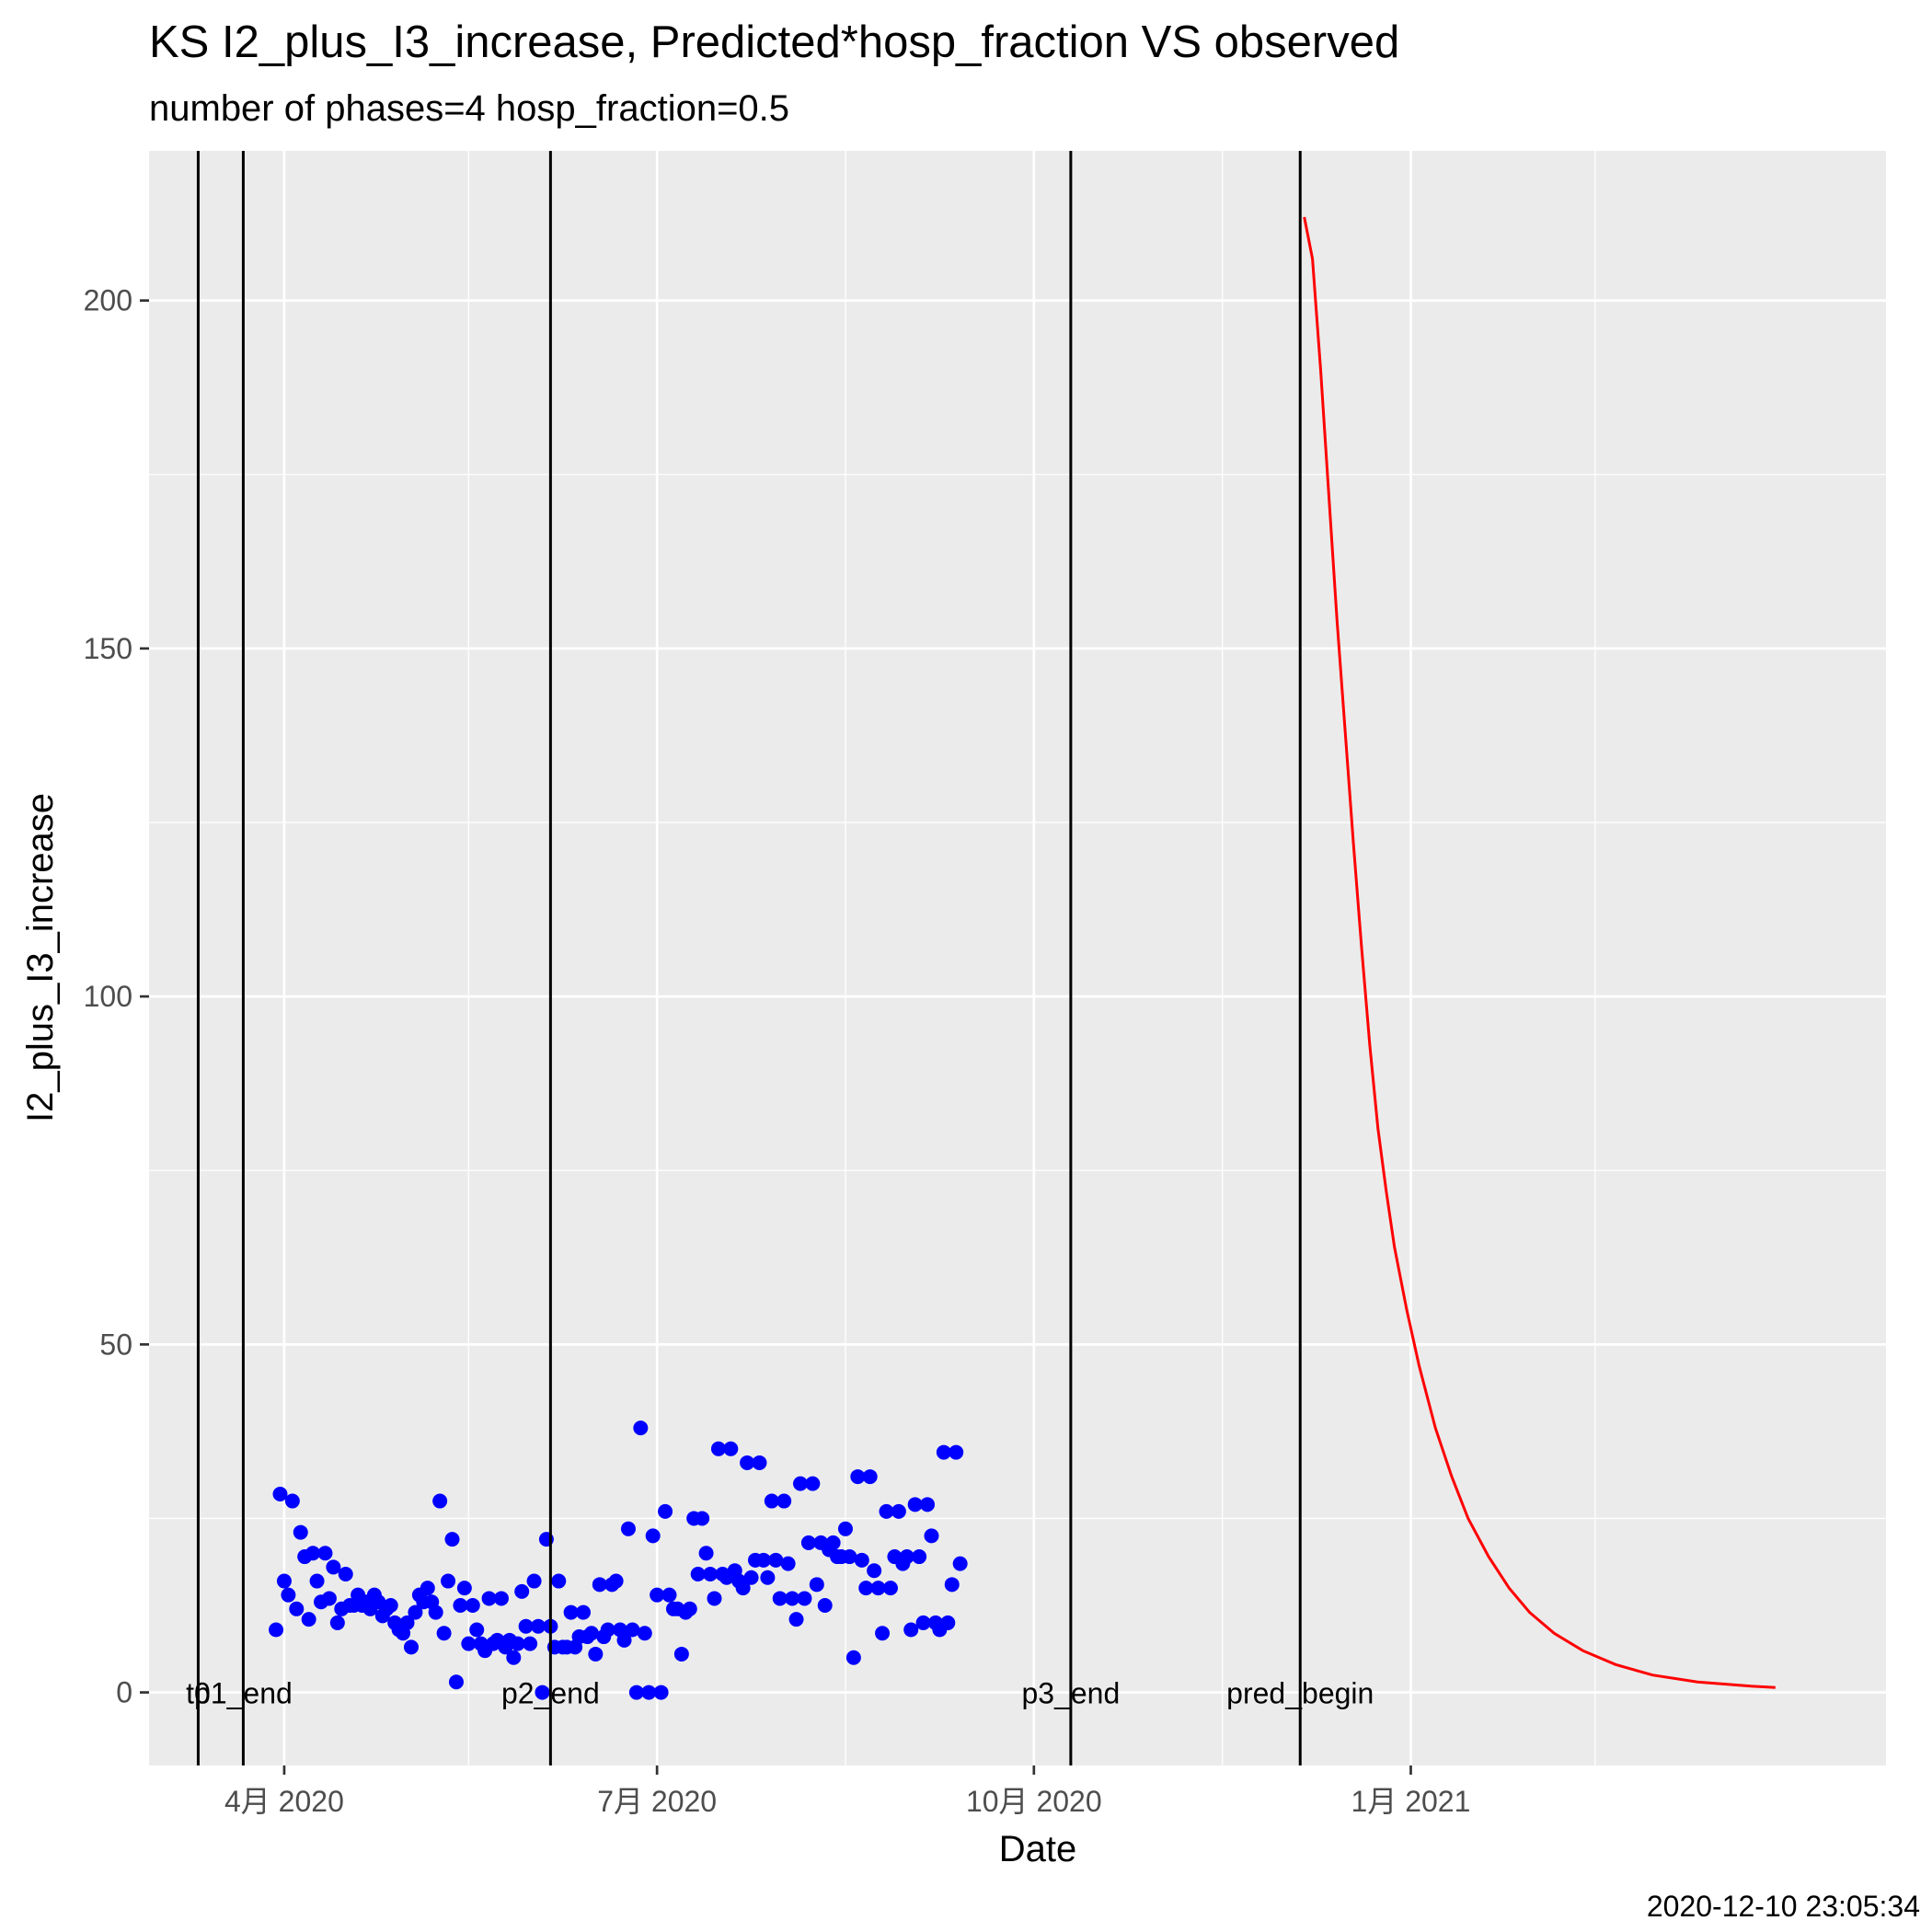 The image size is (1932, 1932). Describe the element at coordinates (108, 648) in the screenshot. I see `y-tick-label: 150` at that location.